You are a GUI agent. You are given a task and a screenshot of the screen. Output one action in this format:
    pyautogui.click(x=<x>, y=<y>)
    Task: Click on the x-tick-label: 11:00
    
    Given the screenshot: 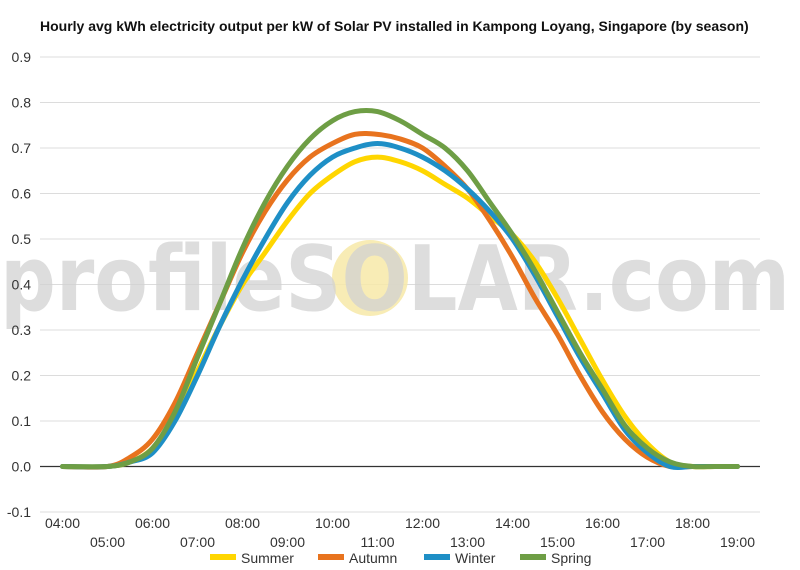 What is the action you would take?
    pyautogui.click(x=378, y=542)
    